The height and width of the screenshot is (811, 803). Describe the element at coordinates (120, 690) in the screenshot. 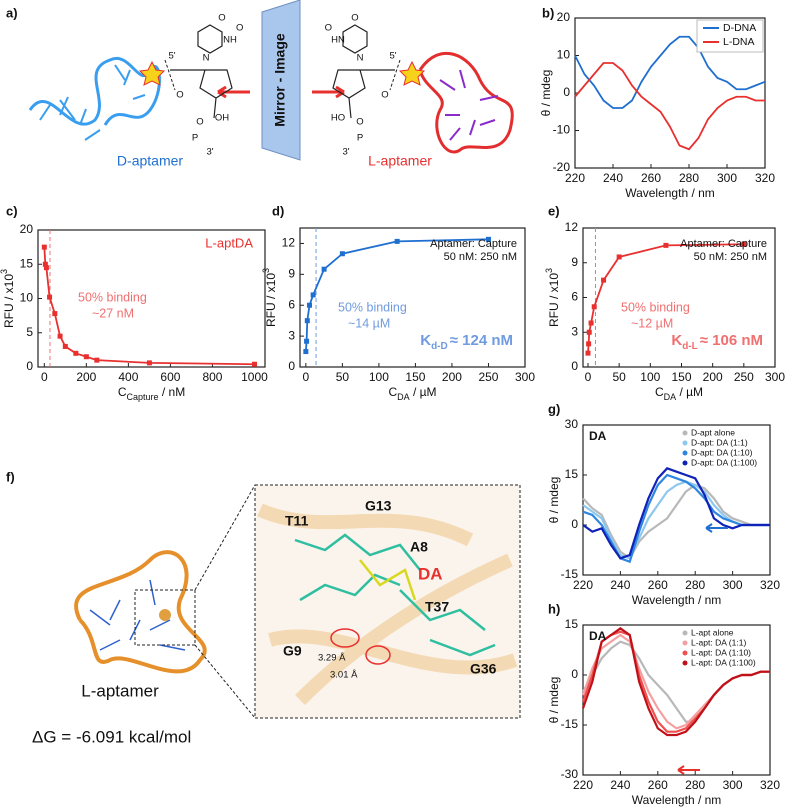

I see `aptamer-name: L-aptamer` at that location.